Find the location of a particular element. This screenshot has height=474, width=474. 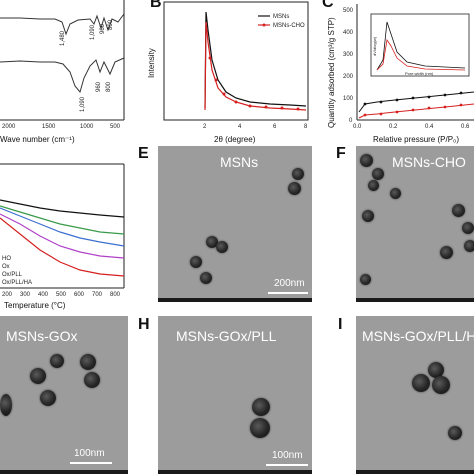

legend-msns: MSNs is located at coordinates (281, 17).